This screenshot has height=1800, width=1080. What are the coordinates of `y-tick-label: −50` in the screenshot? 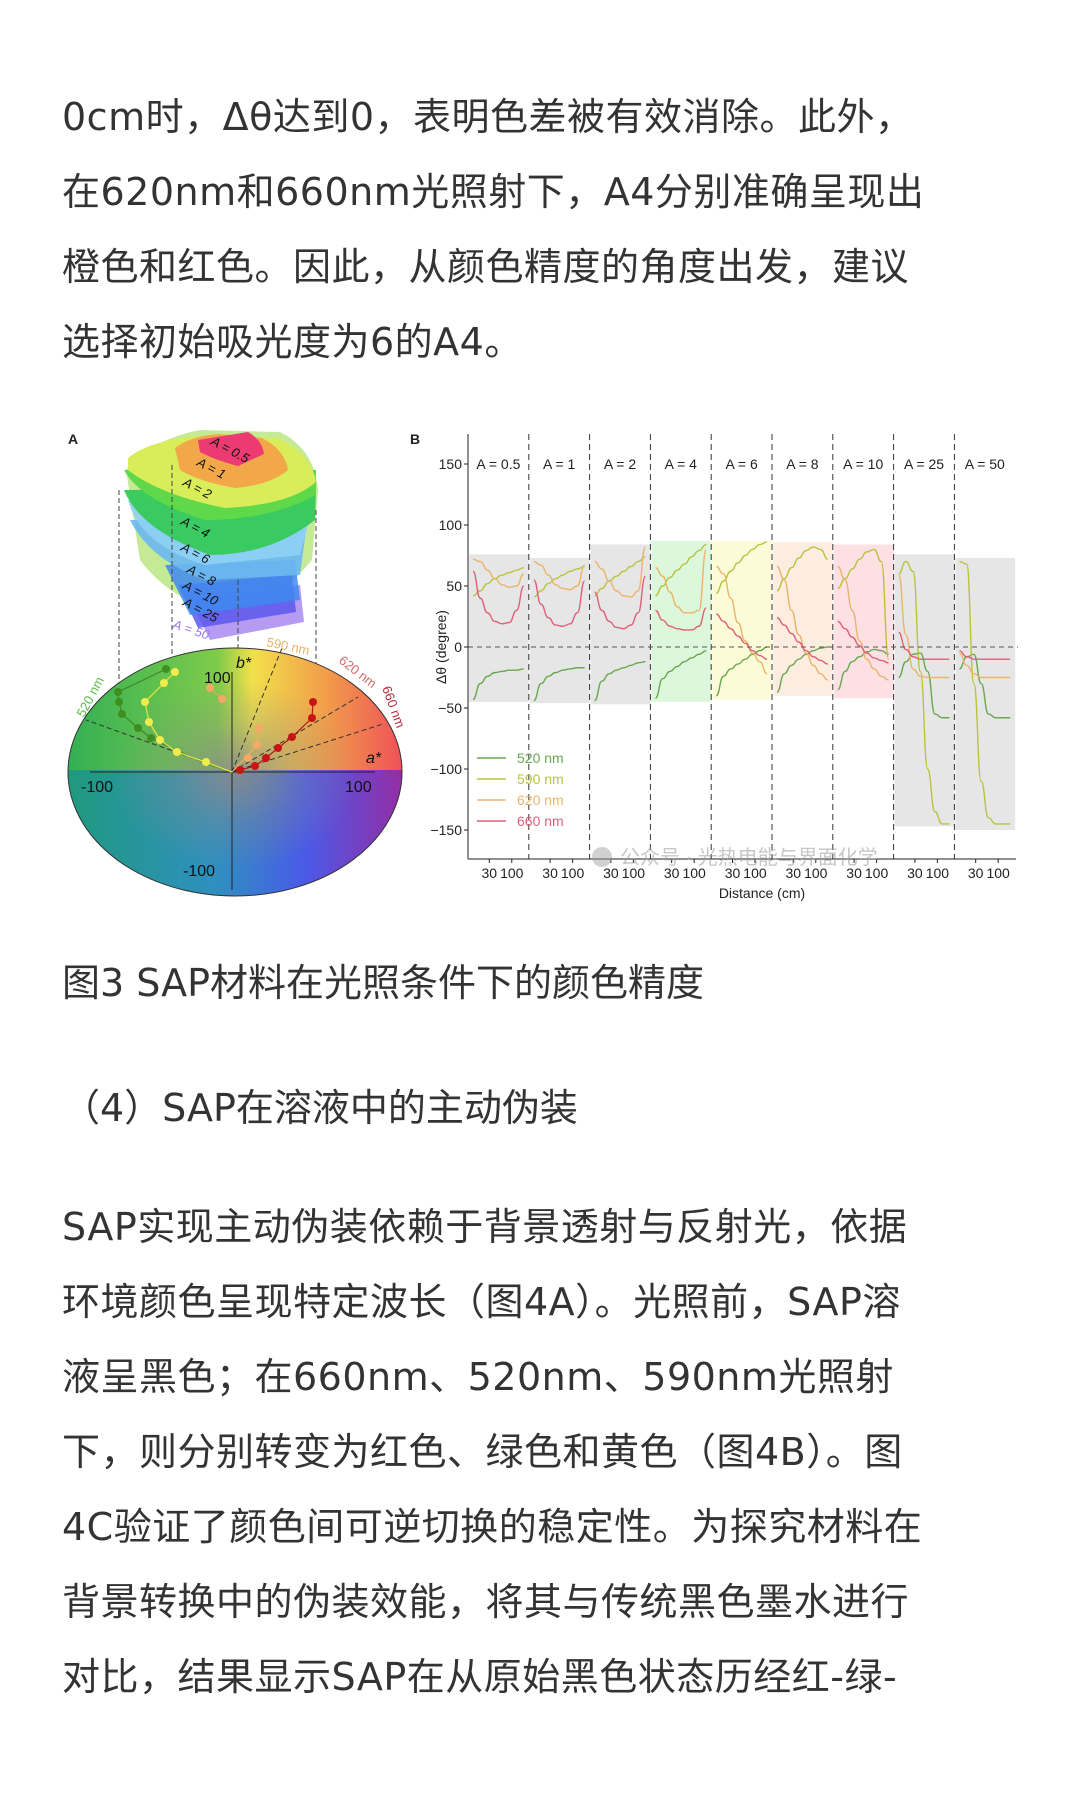 It's located at (450, 708).